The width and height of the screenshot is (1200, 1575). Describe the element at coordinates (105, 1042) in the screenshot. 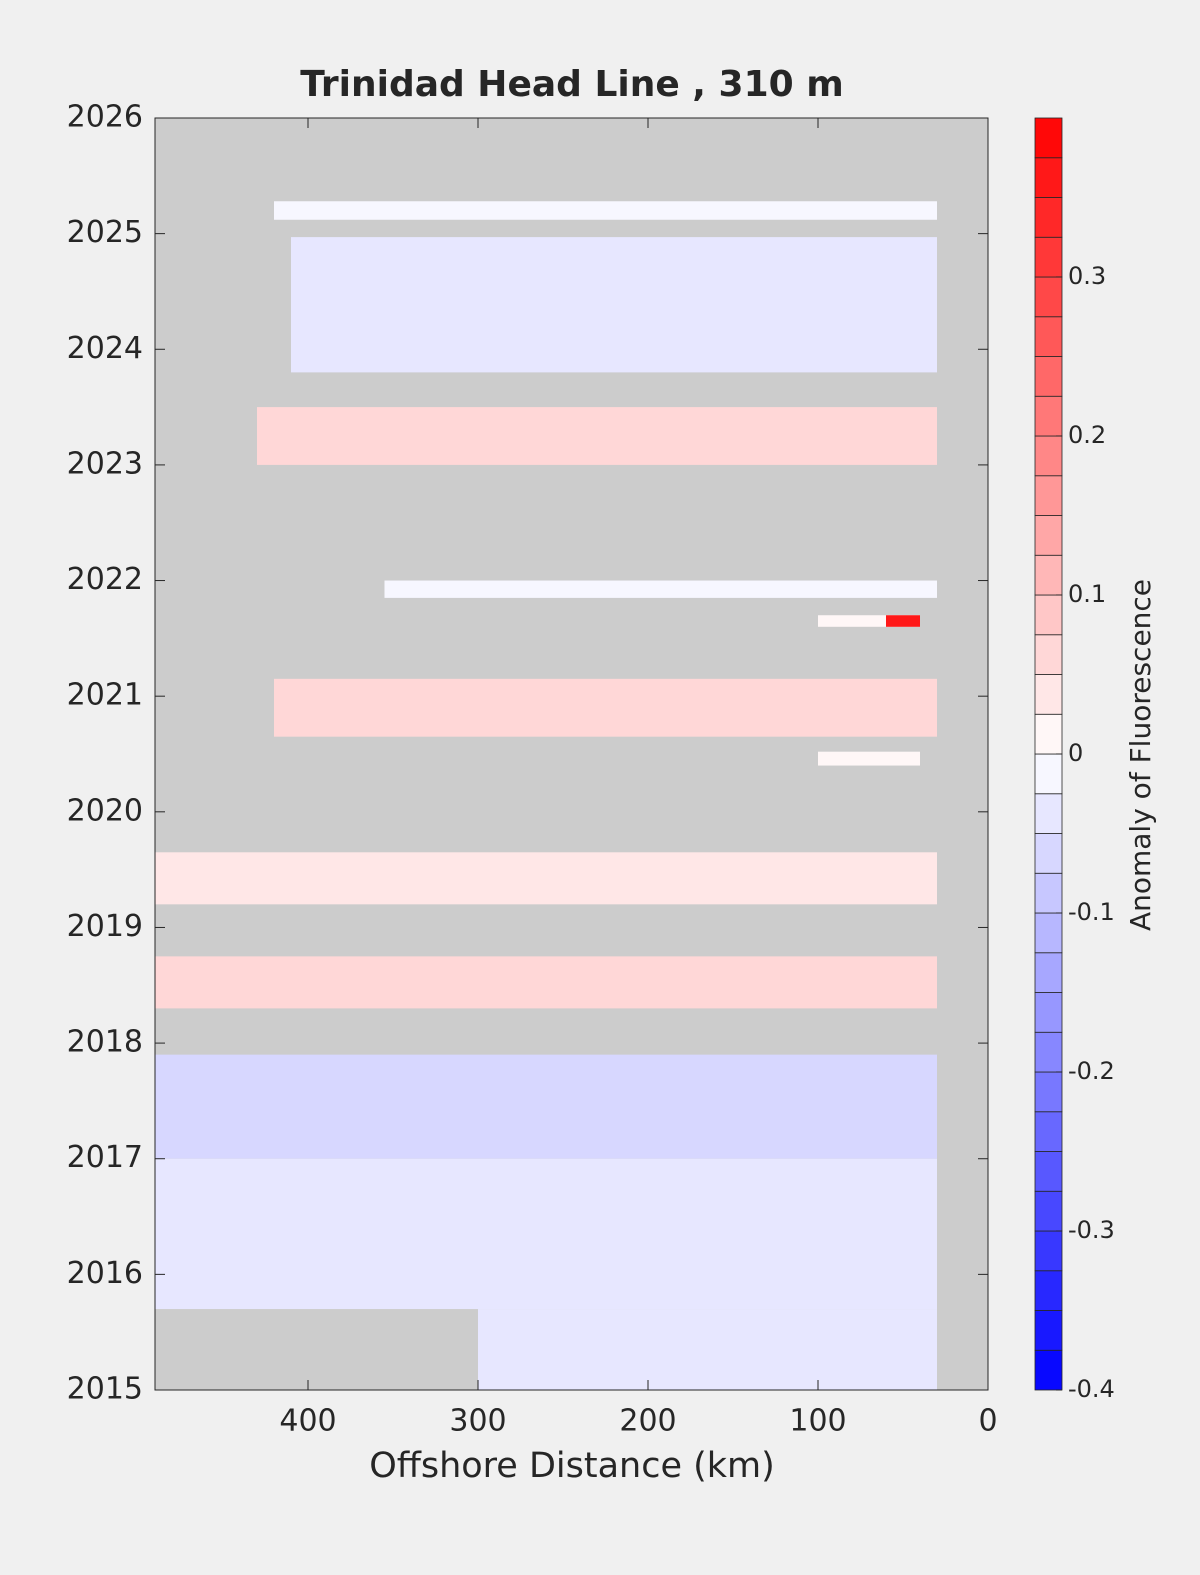

I see `y-tick-label: 2018` at that location.